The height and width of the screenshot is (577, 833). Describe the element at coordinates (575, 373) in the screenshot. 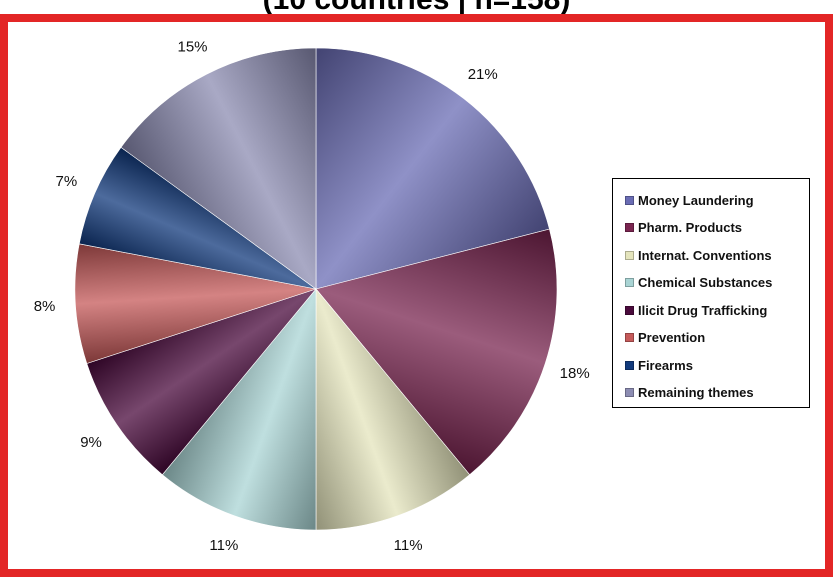

I see `data-label-pharm-products: 18%` at that location.